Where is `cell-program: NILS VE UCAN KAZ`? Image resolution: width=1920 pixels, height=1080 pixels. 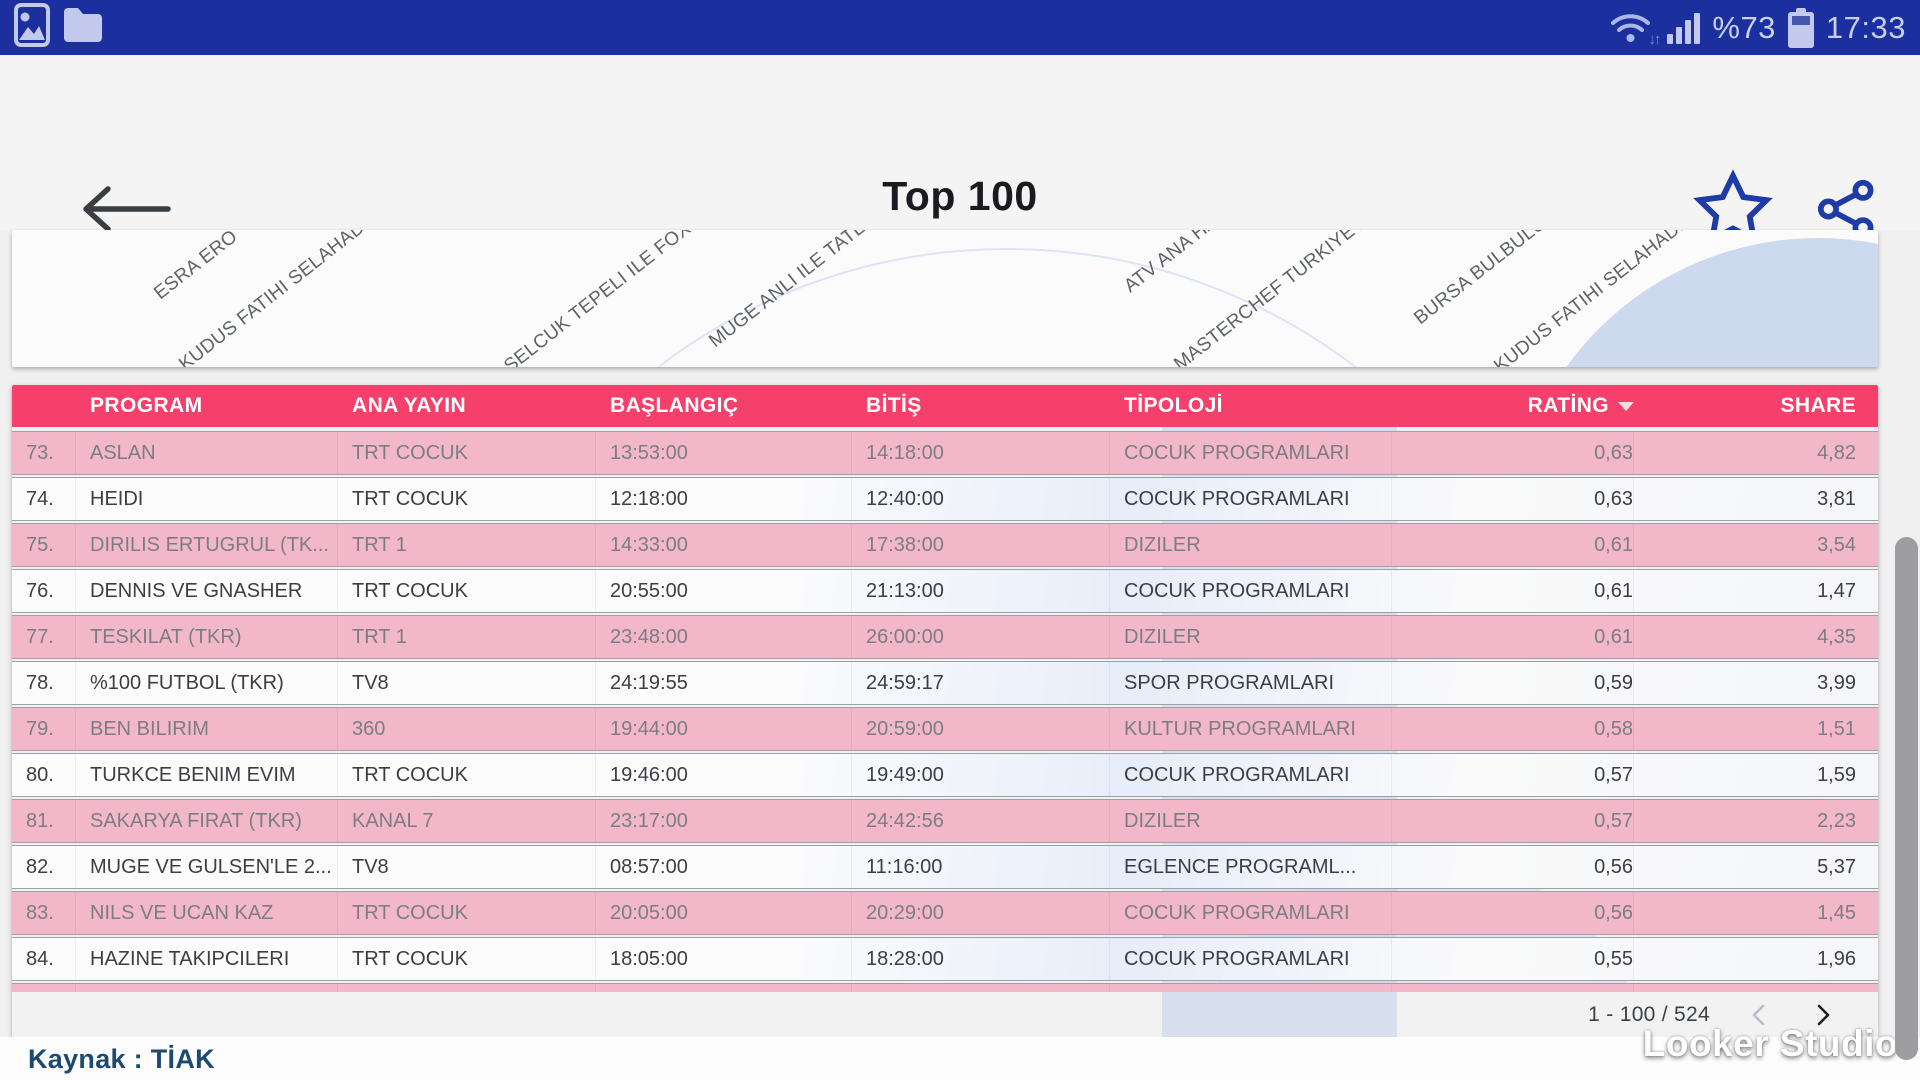
cell-program: NILS VE UCAN KAZ is located at coordinates (207, 913).